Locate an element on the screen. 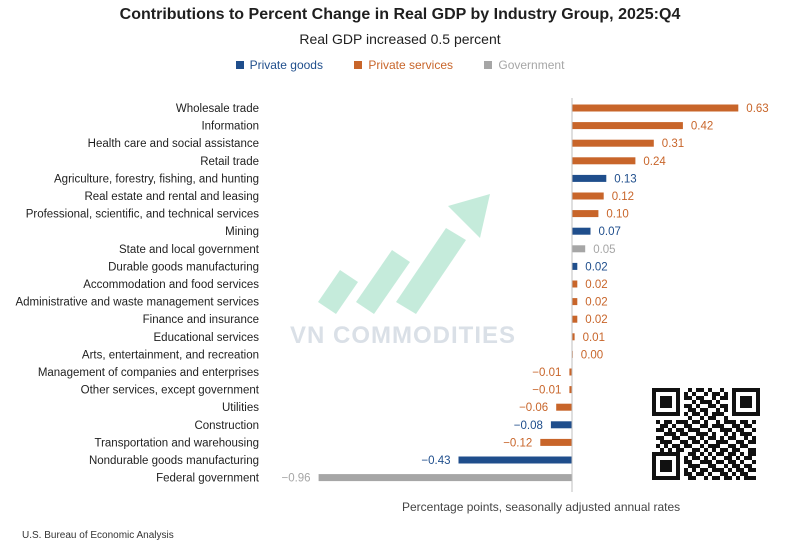 The width and height of the screenshot is (800, 548). bar-real-estate-and-rental-and-leasing is located at coordinates (588, 196).